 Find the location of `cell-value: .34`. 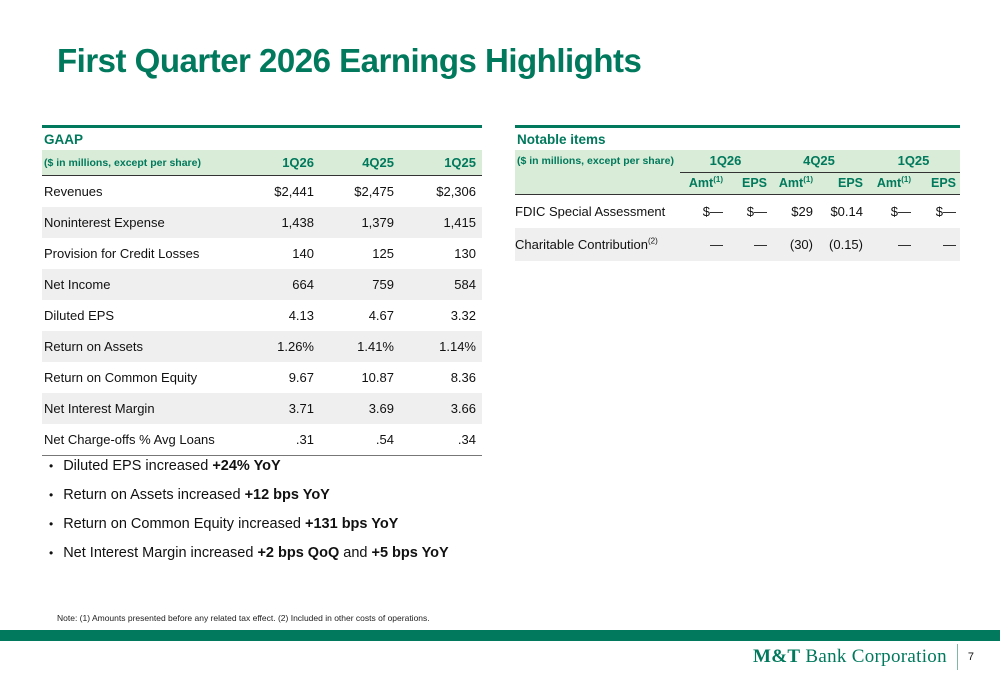

cell-value: .34 is located at coordinates (441, 440).